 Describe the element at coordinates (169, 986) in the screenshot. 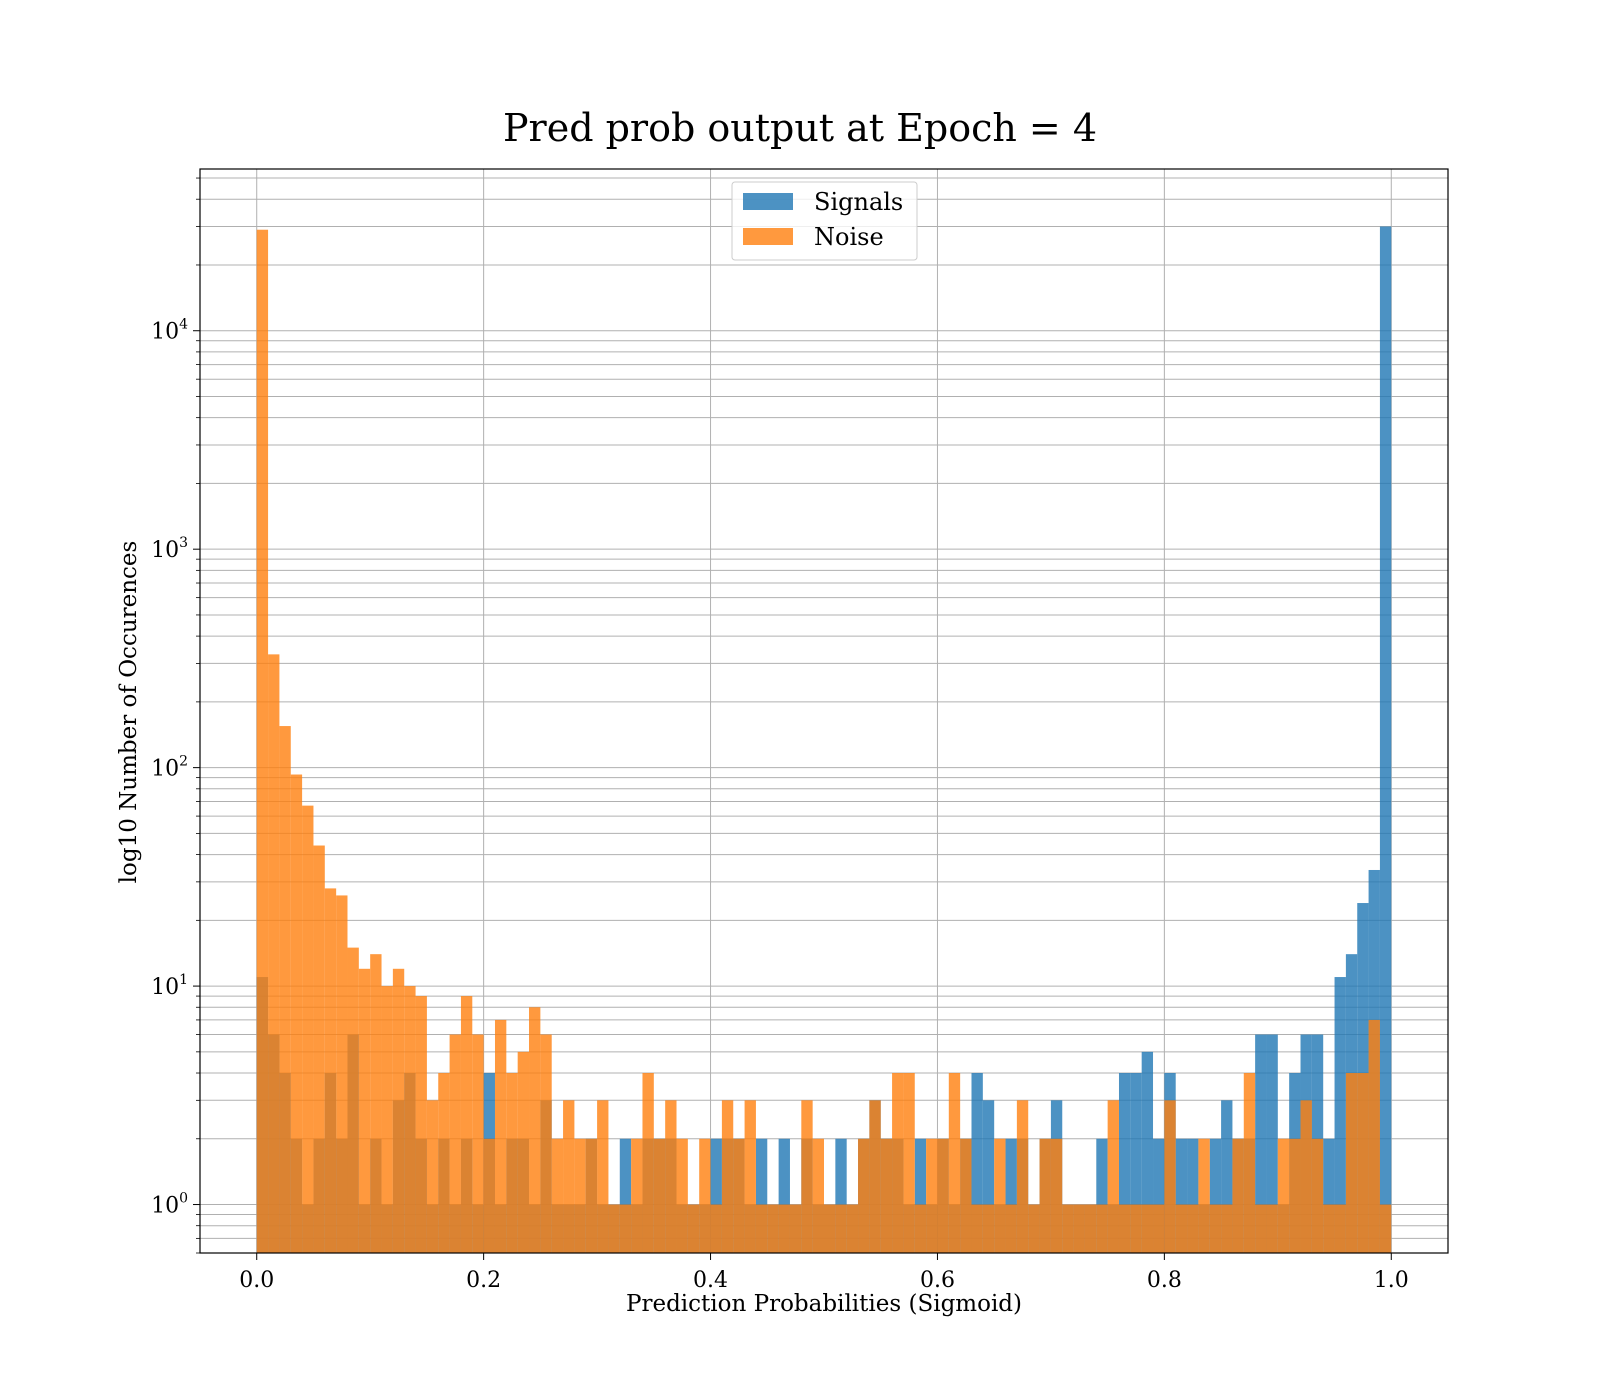

I see `y-tick-label: 10¹` at that location.